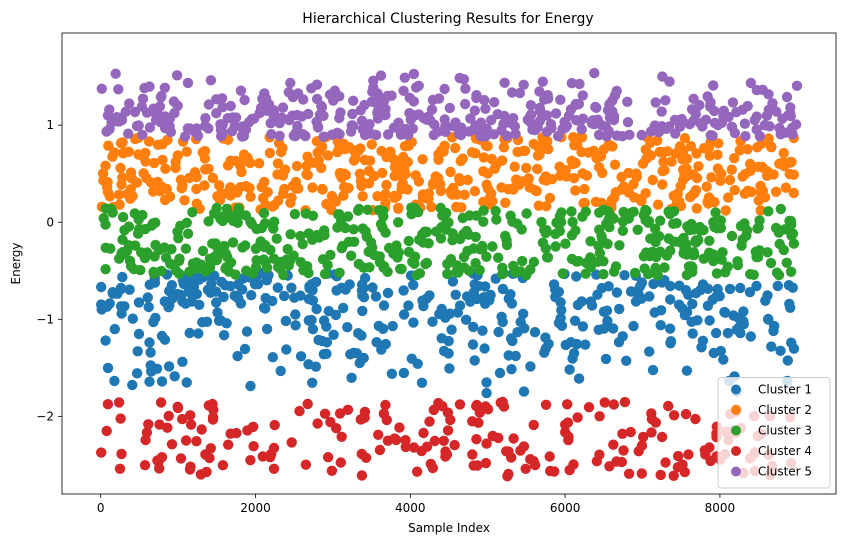 The height and width of the screenshot is (547, 844). Describe the element at coordinates (255, 508) in the screenshot. I see `x-tick-label: 2000` at that location.